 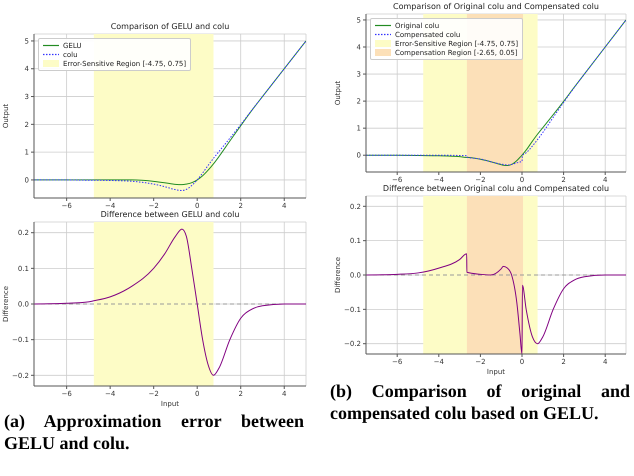 What do you see at coordinates (170, 214) in the screenshot?
I see `chart-title: Difference between GELU and colu` at bounding box center [170, 214].